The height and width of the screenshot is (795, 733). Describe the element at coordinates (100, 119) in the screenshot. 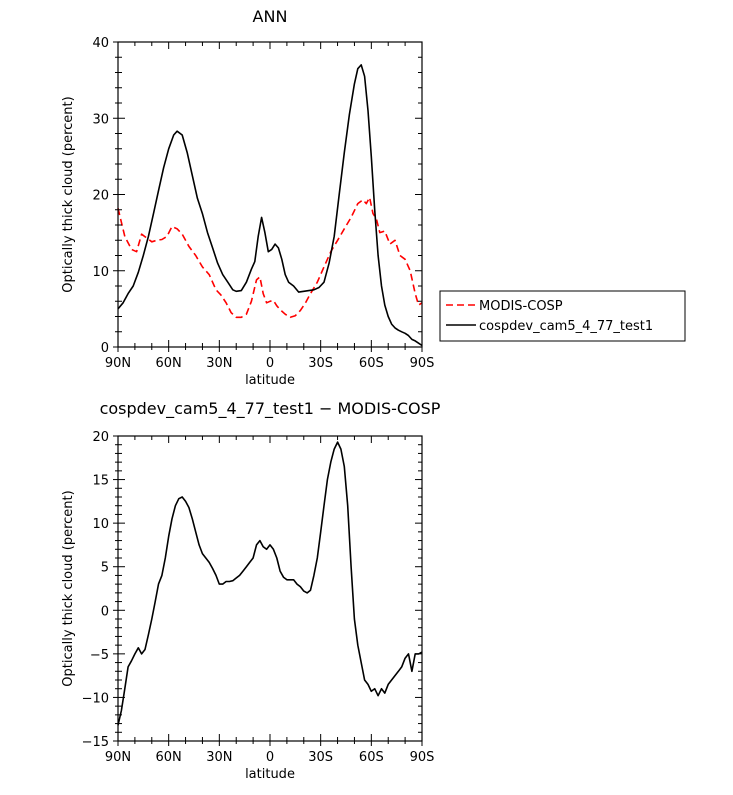

I see `y-tick-label: 30` at that location.